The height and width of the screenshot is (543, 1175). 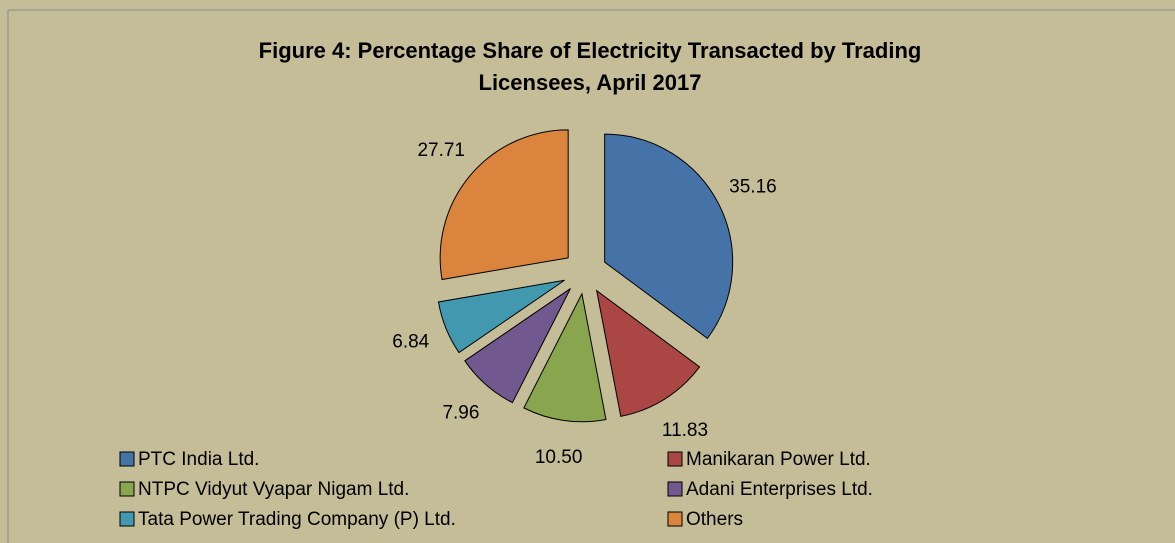 What do you see at coordinates (198, 459) in the screenshot?
I see `legend-label: PTC India Ltd.` at bounding box center [198, 459].